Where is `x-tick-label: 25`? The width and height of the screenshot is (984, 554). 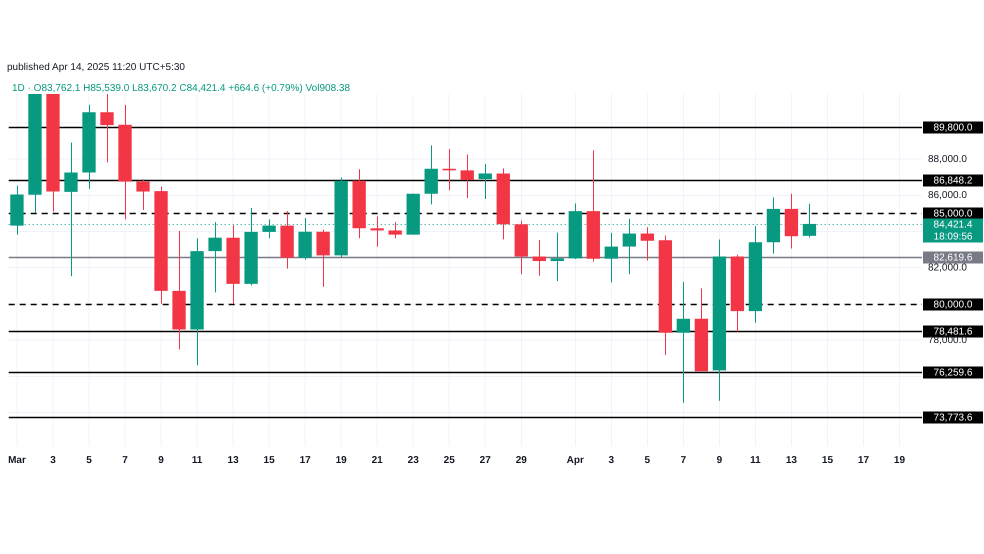
x-tick-label: 25 is located at coordinates (450, 460).